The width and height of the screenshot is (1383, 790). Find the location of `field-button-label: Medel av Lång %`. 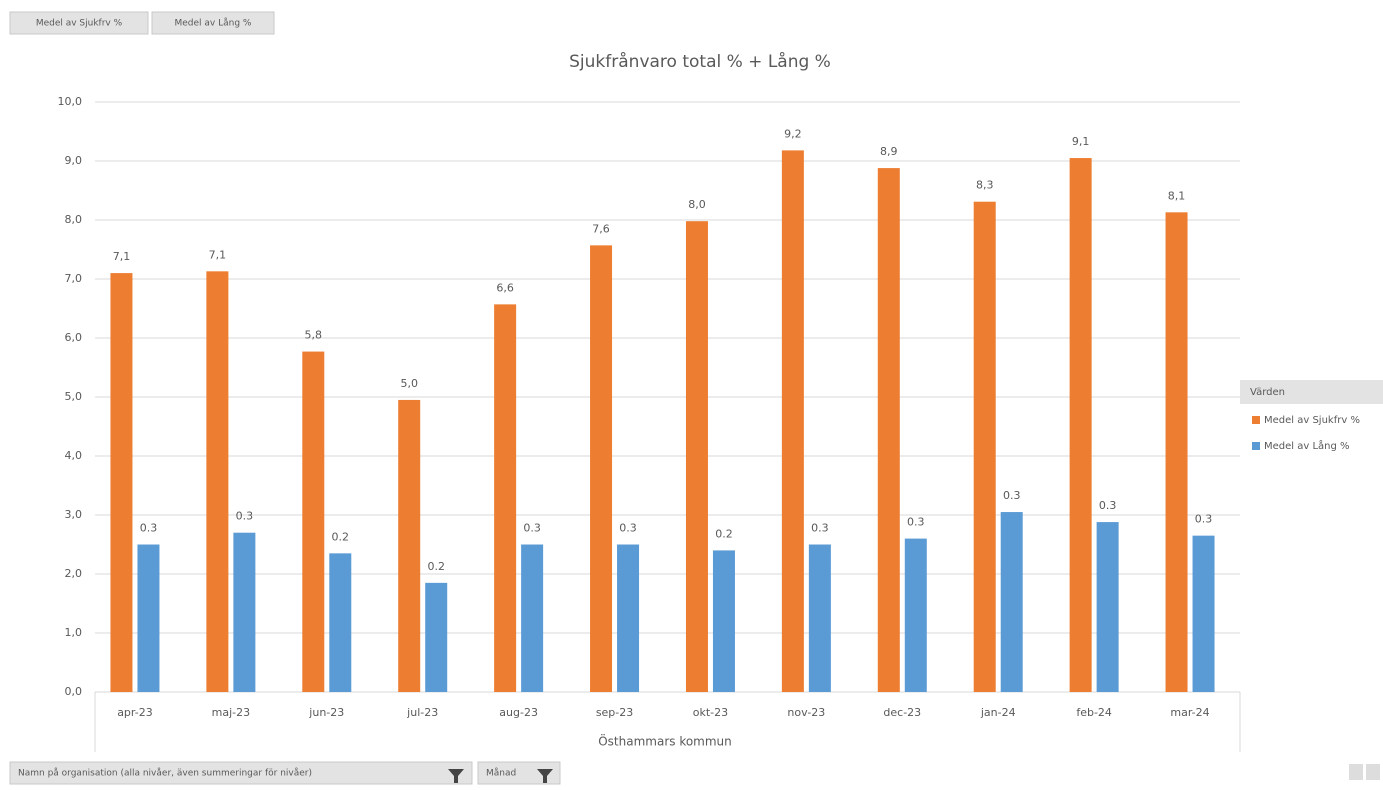

field-button-label: Medel av Lång % is located at coordinates (213, 23).